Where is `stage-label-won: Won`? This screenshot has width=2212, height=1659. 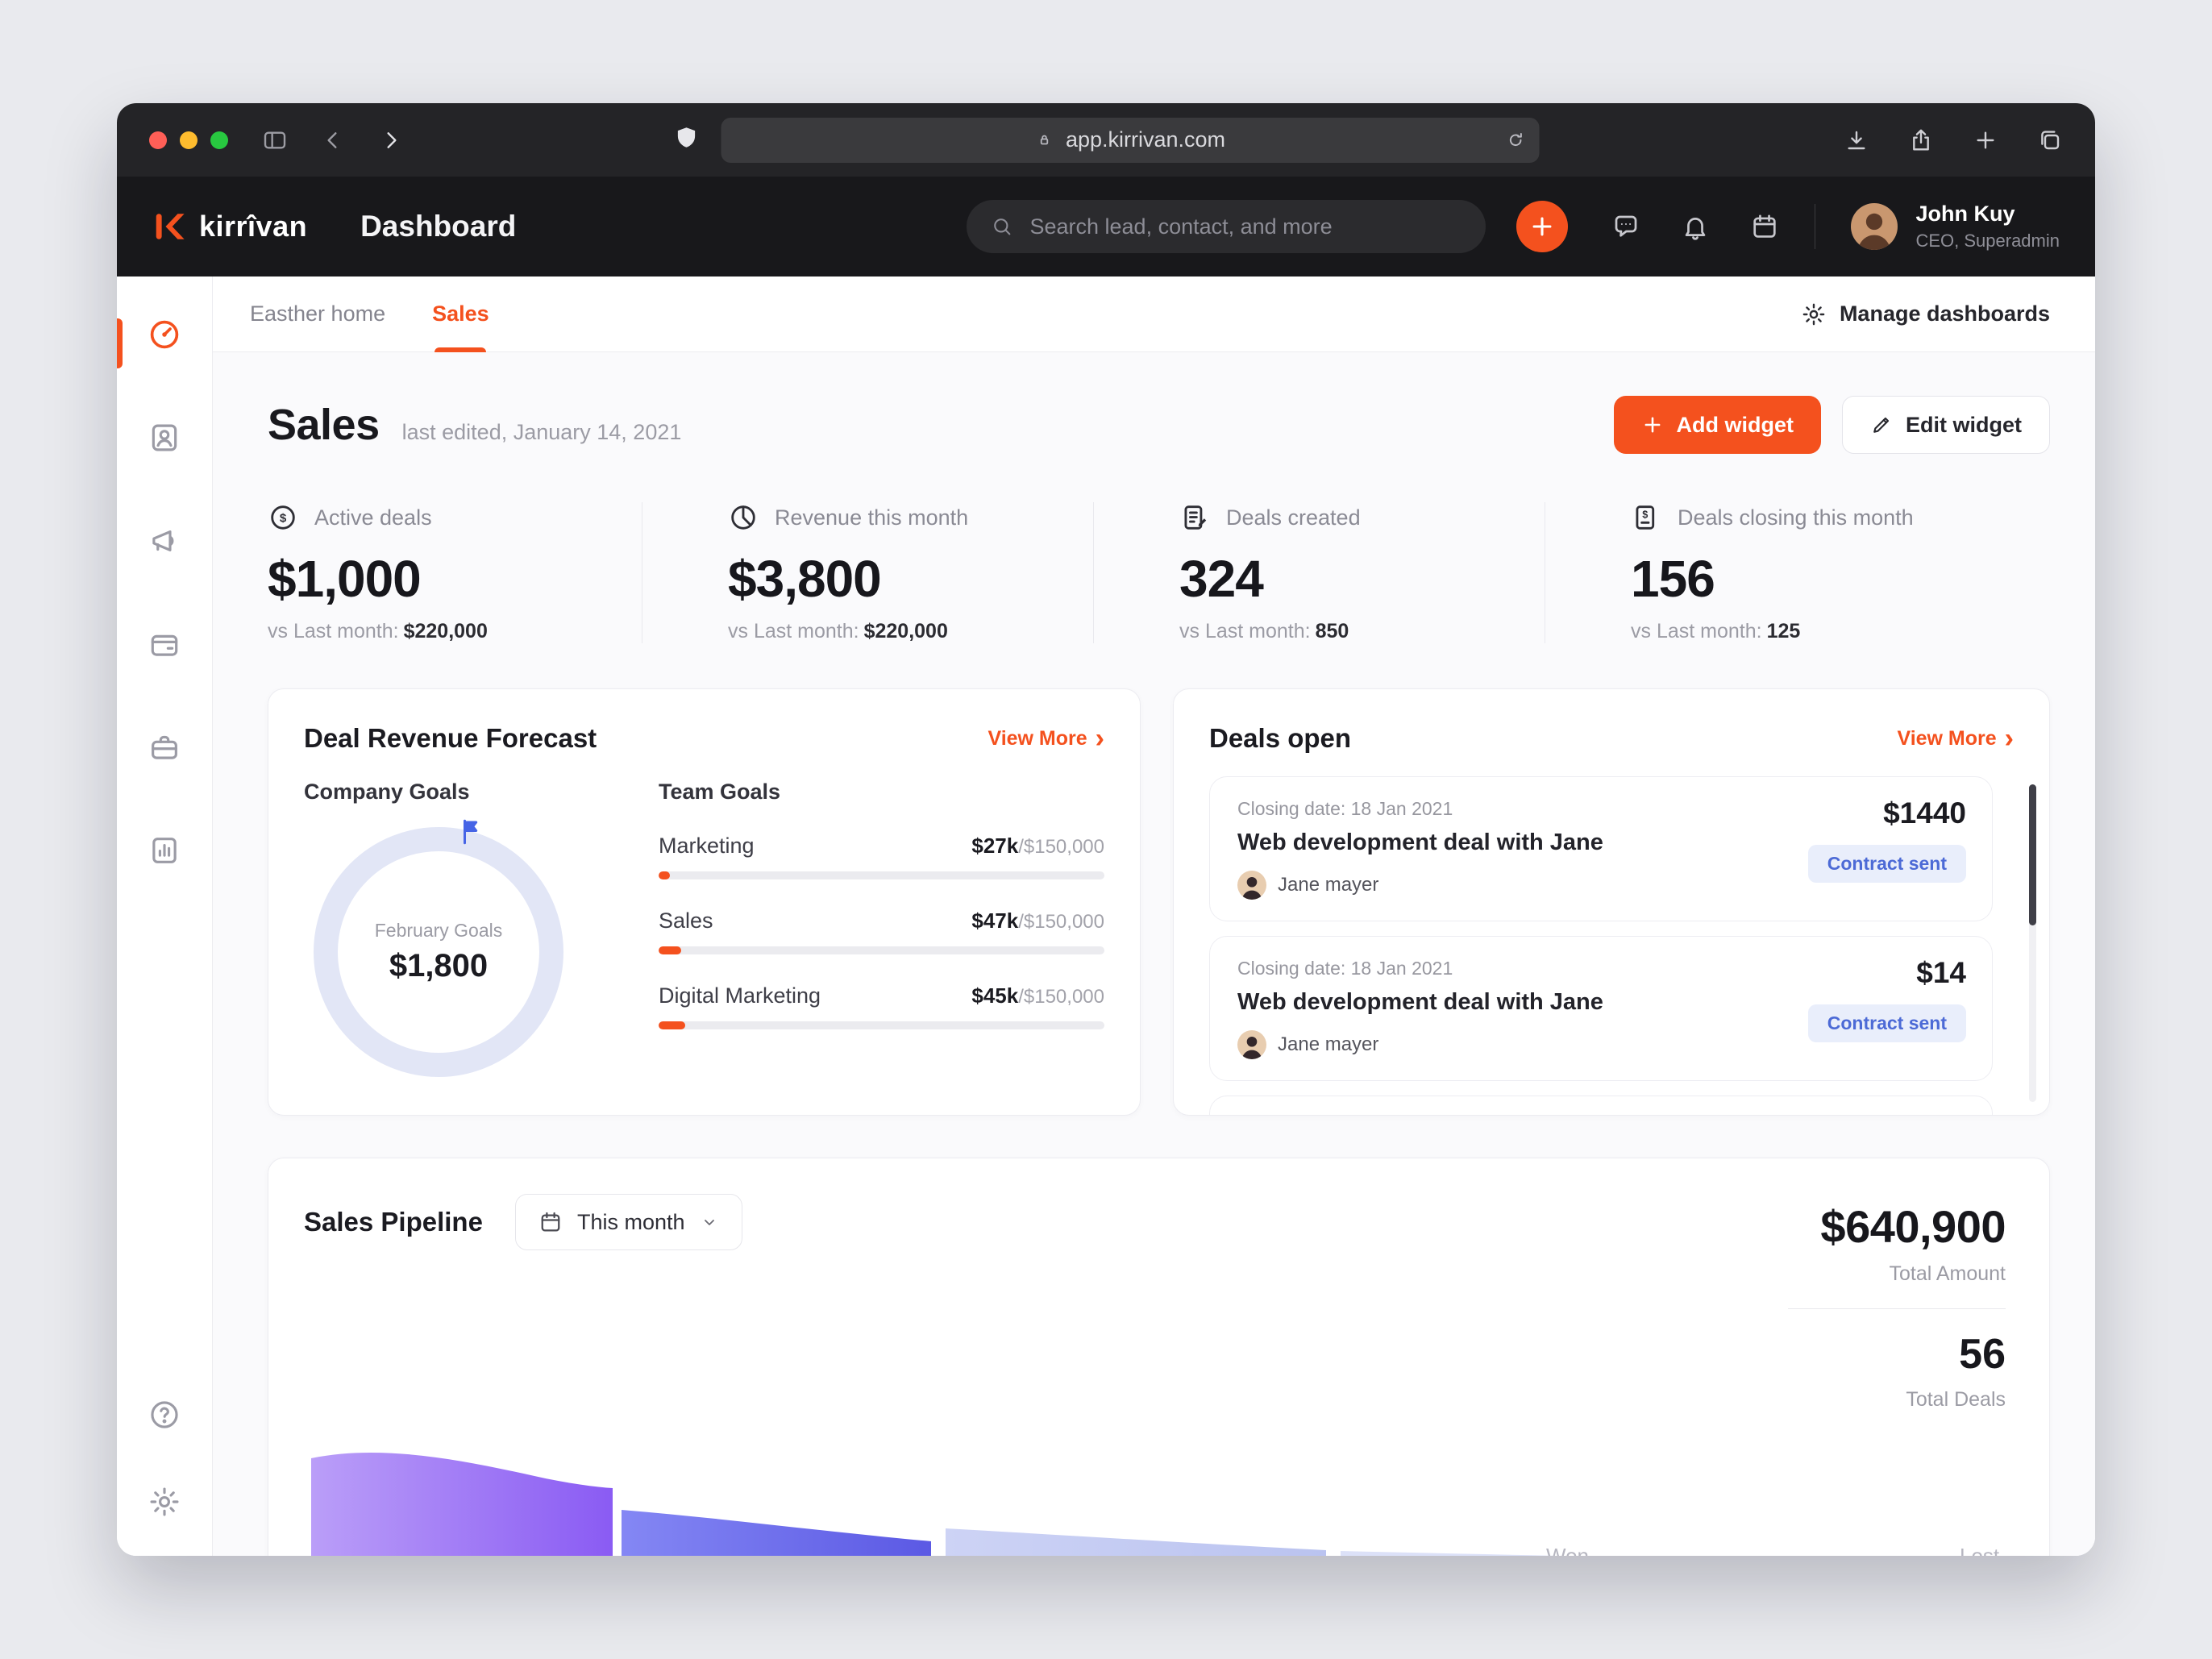
stage-label-won: Won is located at coordinates (1567, 1550).